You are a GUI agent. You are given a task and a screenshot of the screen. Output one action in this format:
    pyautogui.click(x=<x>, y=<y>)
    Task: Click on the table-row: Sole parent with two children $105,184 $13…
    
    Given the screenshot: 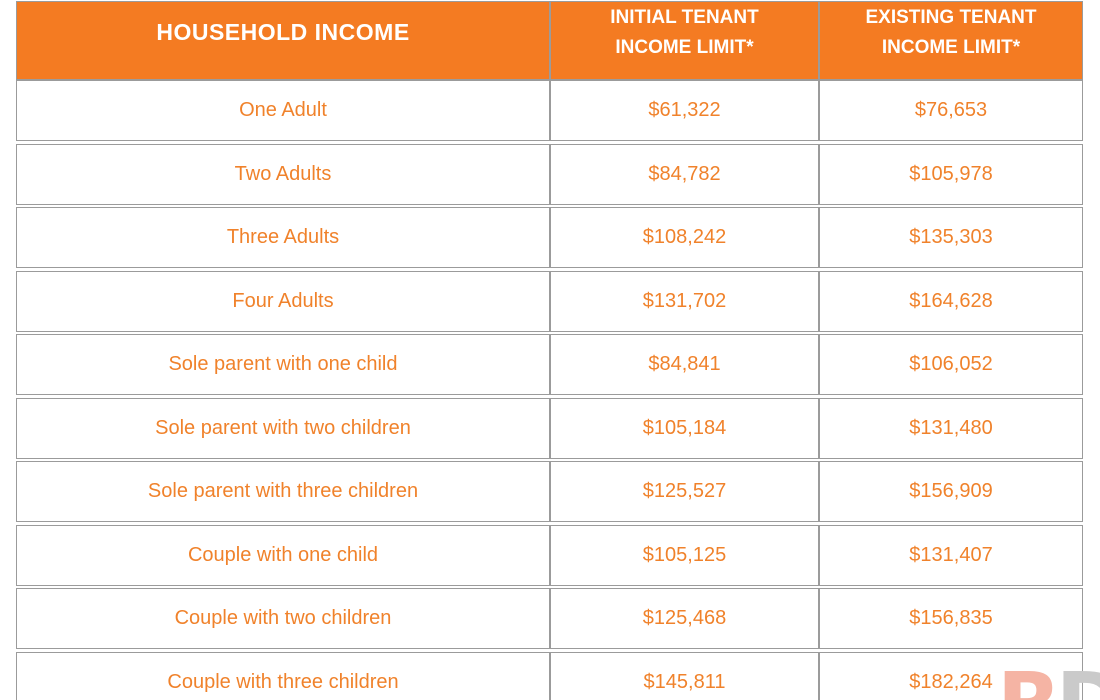 What is the action you would take?
    pyautogui.click(x=549, y=428)
    